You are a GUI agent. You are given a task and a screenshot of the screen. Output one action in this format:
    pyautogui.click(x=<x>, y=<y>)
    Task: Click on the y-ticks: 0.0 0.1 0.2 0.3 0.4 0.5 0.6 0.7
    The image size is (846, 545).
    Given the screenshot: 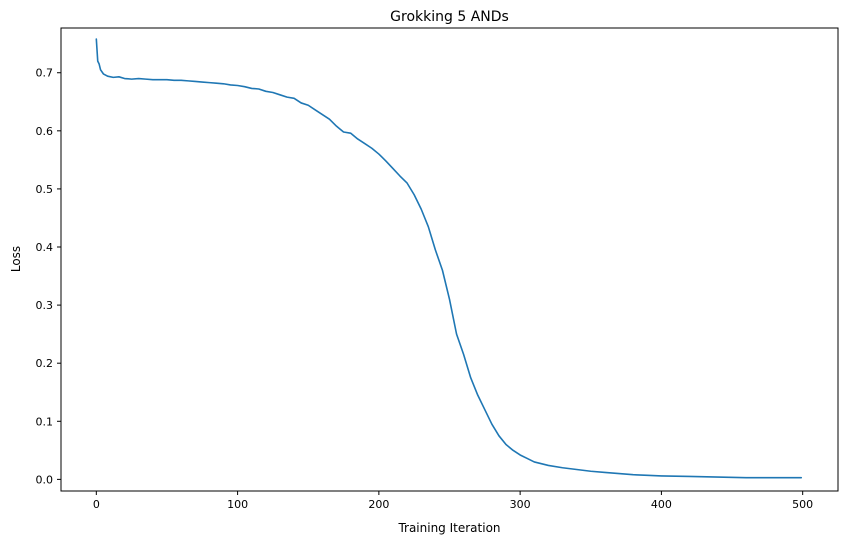 What is the action you would take?
    pyautogui.click(x=48, y=276)
    